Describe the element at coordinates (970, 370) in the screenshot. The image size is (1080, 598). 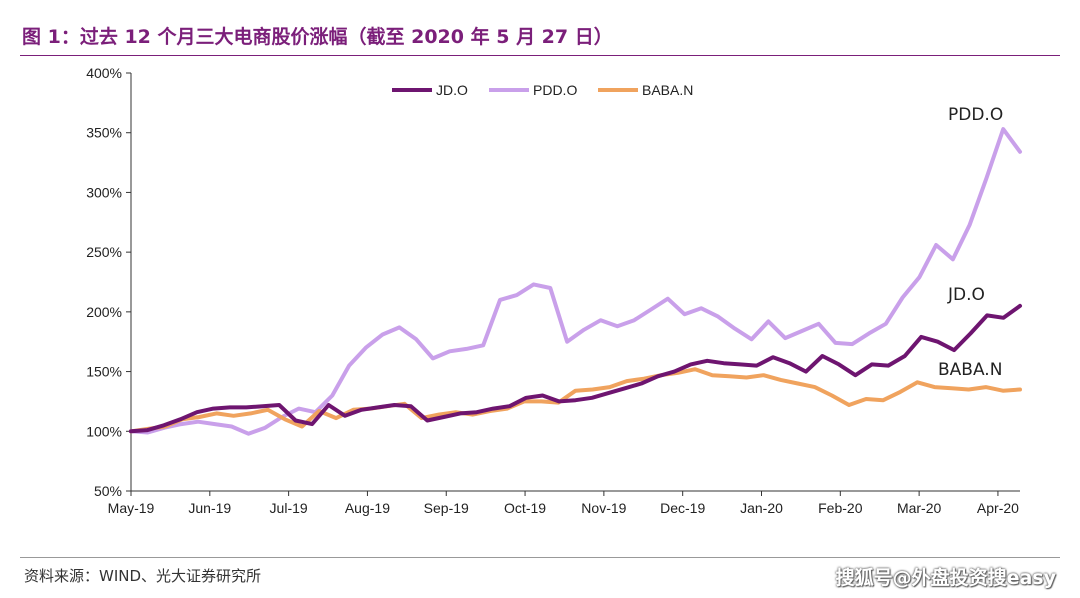
I see `annotation-baba-n: BABA.N` at that location.